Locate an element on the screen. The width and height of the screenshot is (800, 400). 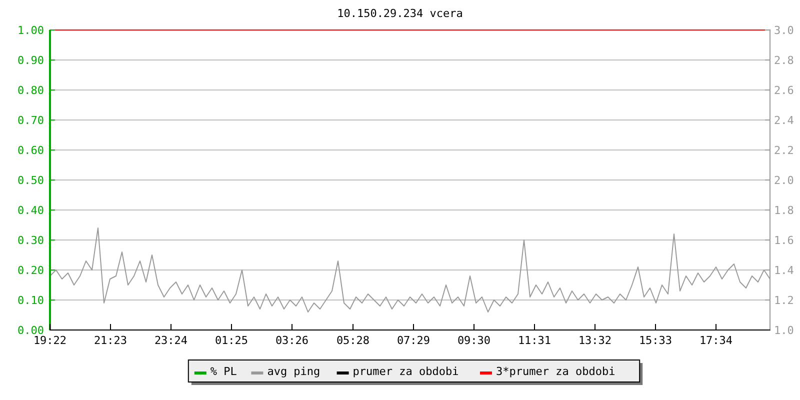
x-tick-label: 03:26 is located at coordinates (292, 340).